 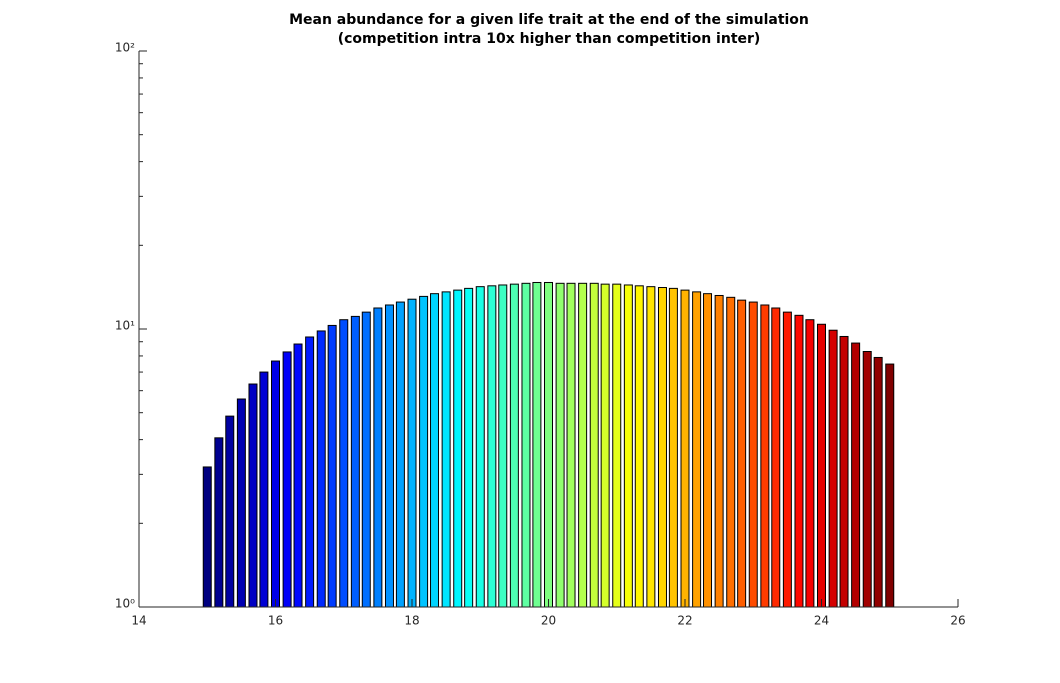 What do you see at coordinates (275, 621) in the screenshot?
I see `x-tick-label: 16` at bounding box center [275, 621].